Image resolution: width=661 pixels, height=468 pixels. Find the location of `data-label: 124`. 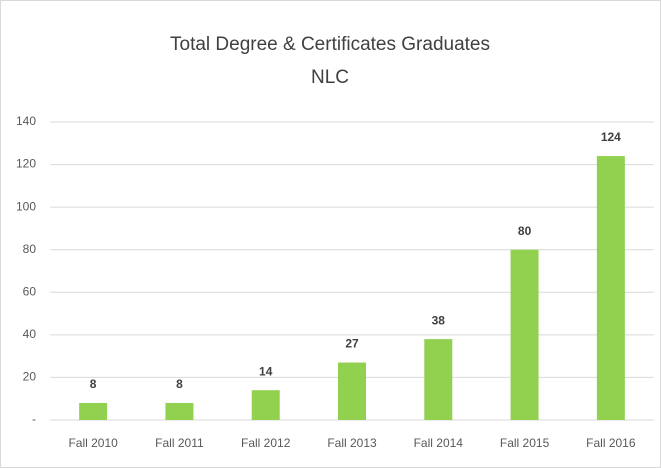

data-label: 124 is located at coordinates (611, 137).